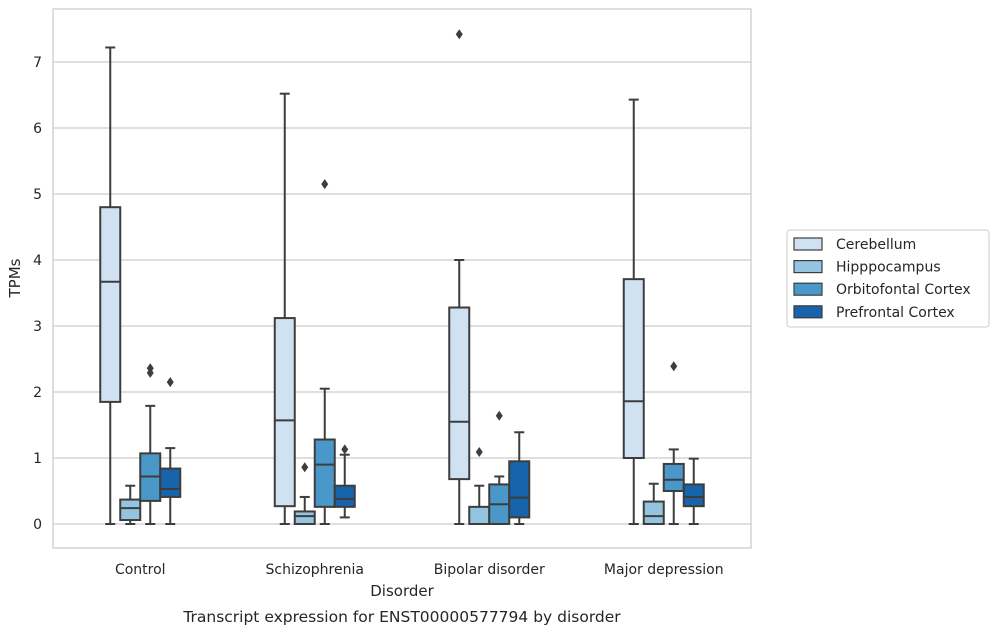 The image size is (999, 634). I want to click on x-tick-label: Schizophrenia, so click(315, 570).